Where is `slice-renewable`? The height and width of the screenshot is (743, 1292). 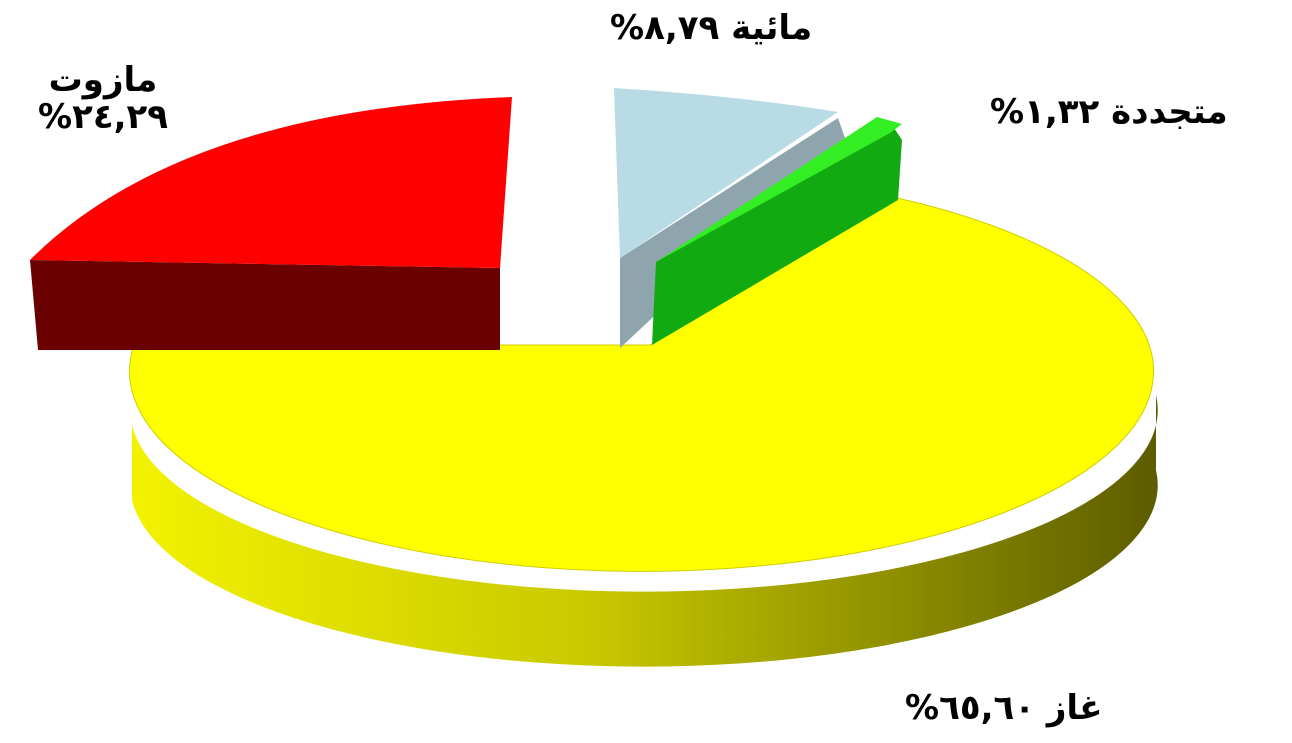 slice-renewable is located at coordinates (779, 189).